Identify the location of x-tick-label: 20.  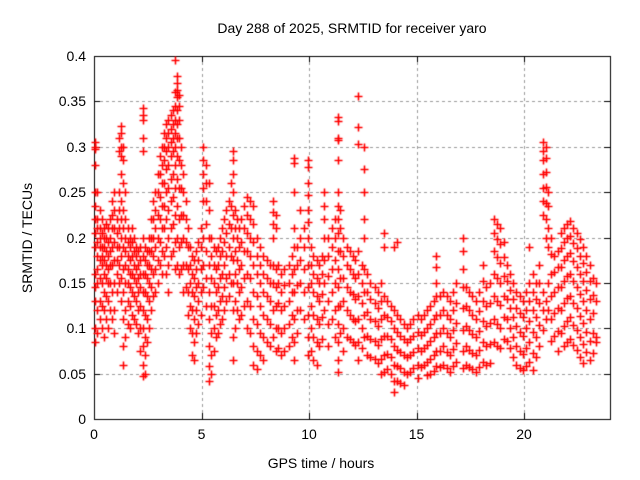
(524, 434).